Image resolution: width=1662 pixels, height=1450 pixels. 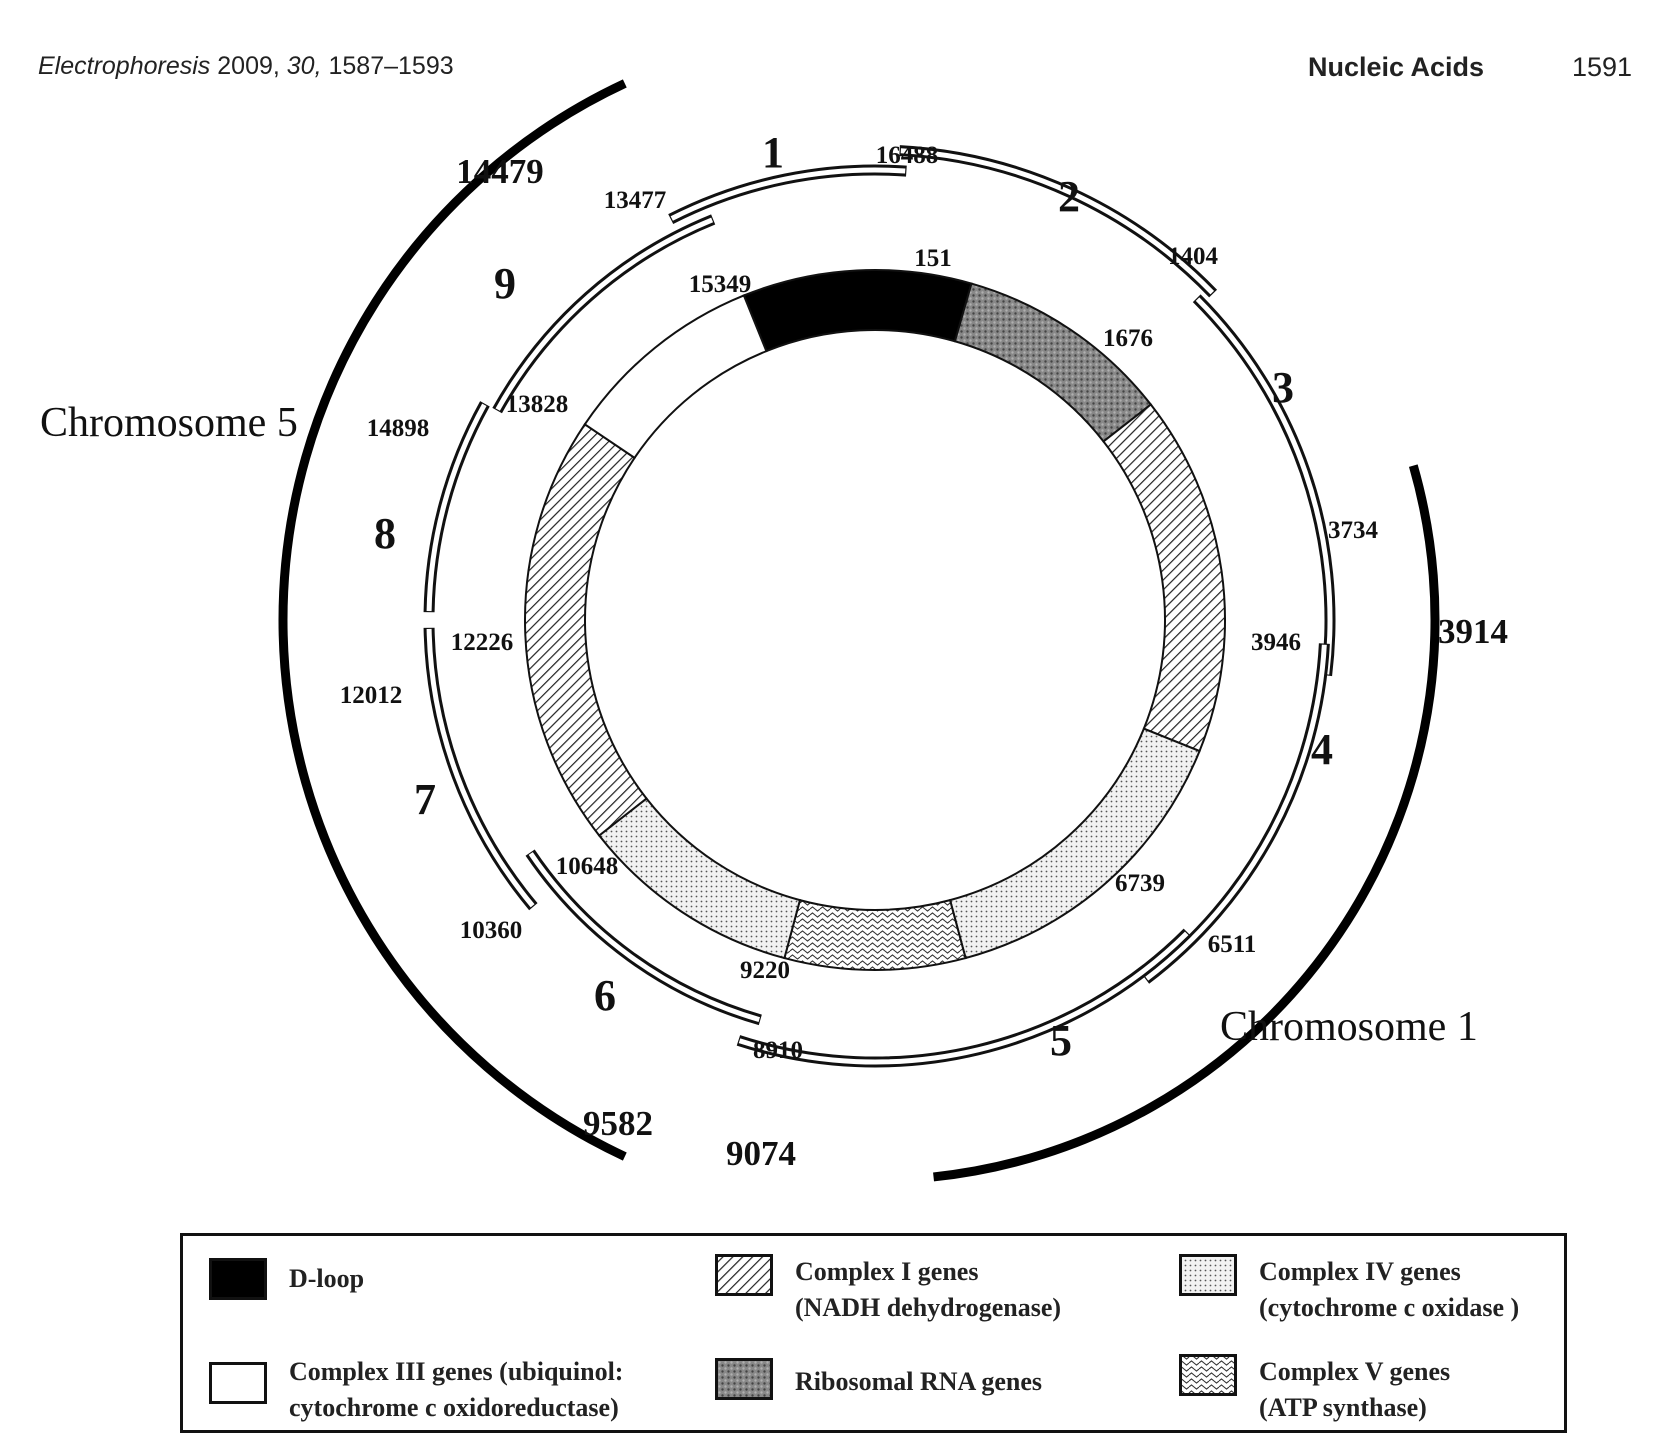 I want to click on fragment-number-2: 2, so click(x=1069, y=196).